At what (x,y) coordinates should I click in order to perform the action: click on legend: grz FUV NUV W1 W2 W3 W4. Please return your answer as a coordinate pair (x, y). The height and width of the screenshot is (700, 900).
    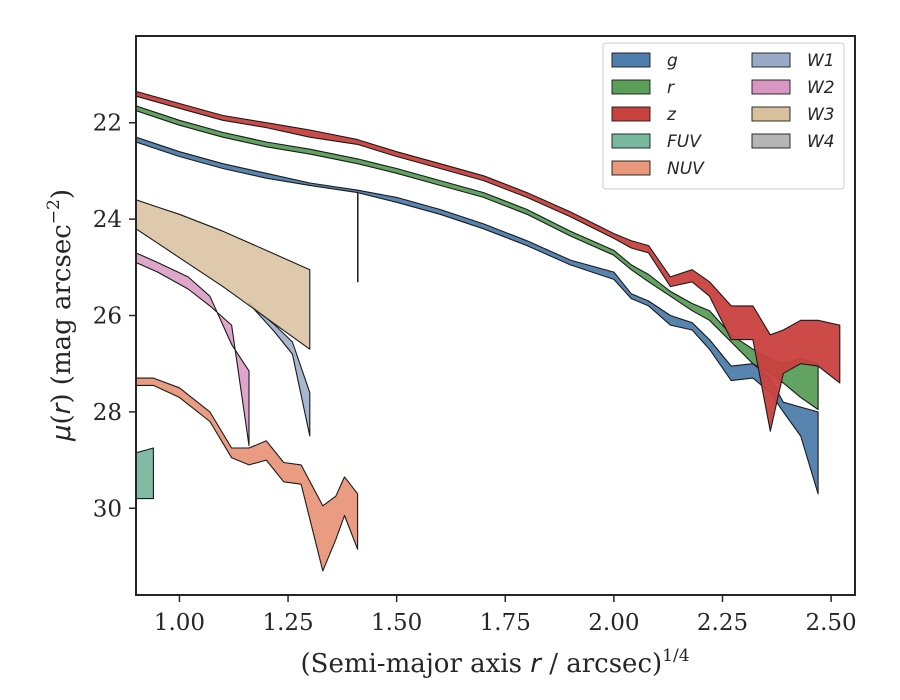
    Looking at the image, I should click on (723, 116).